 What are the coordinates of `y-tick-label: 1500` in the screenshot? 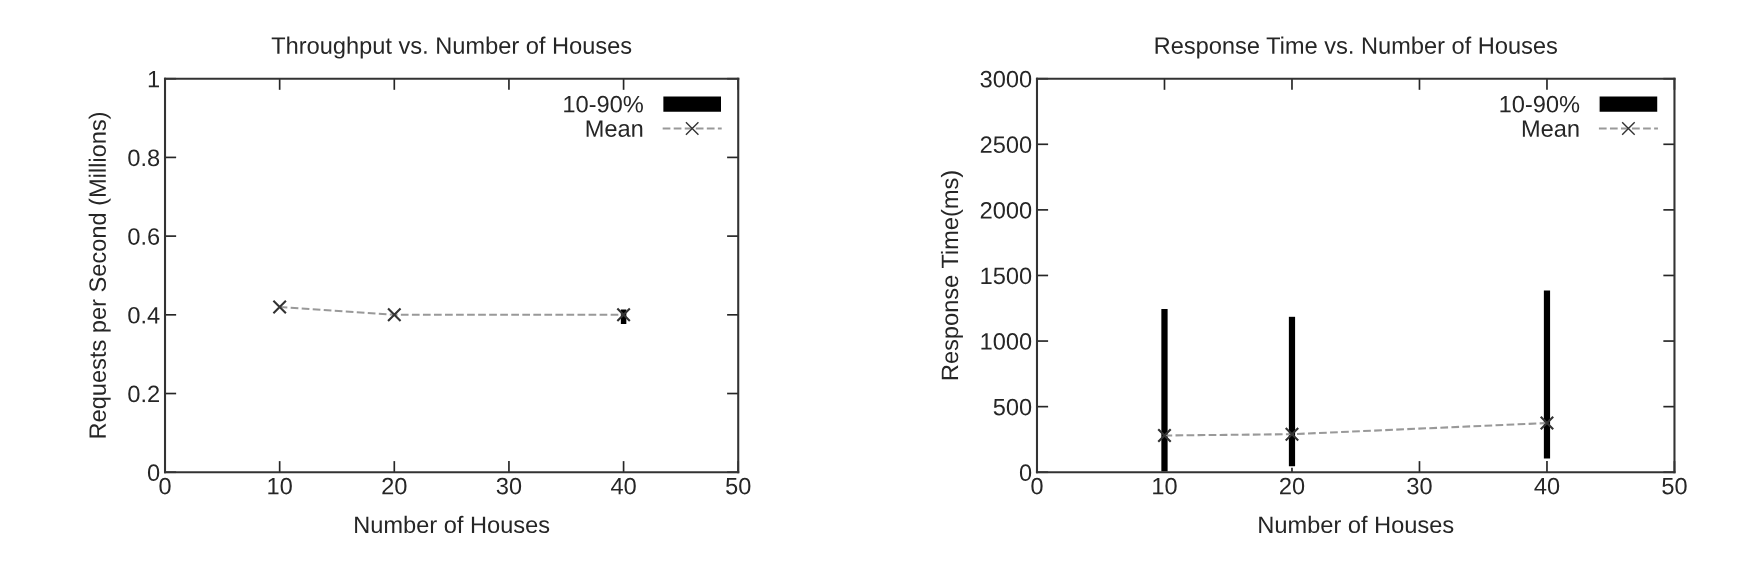 It's located at (1006, 276).